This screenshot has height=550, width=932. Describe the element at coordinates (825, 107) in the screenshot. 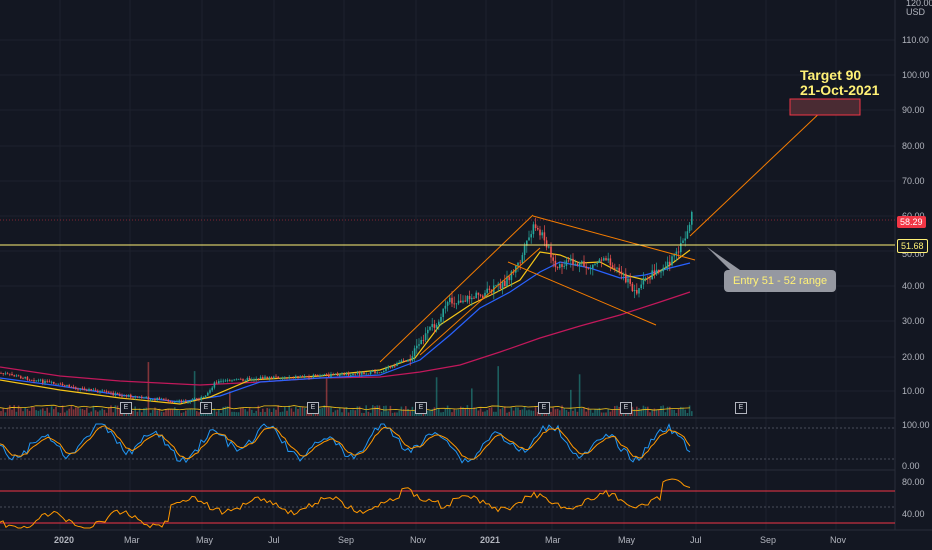

I see `target-box` at that location.